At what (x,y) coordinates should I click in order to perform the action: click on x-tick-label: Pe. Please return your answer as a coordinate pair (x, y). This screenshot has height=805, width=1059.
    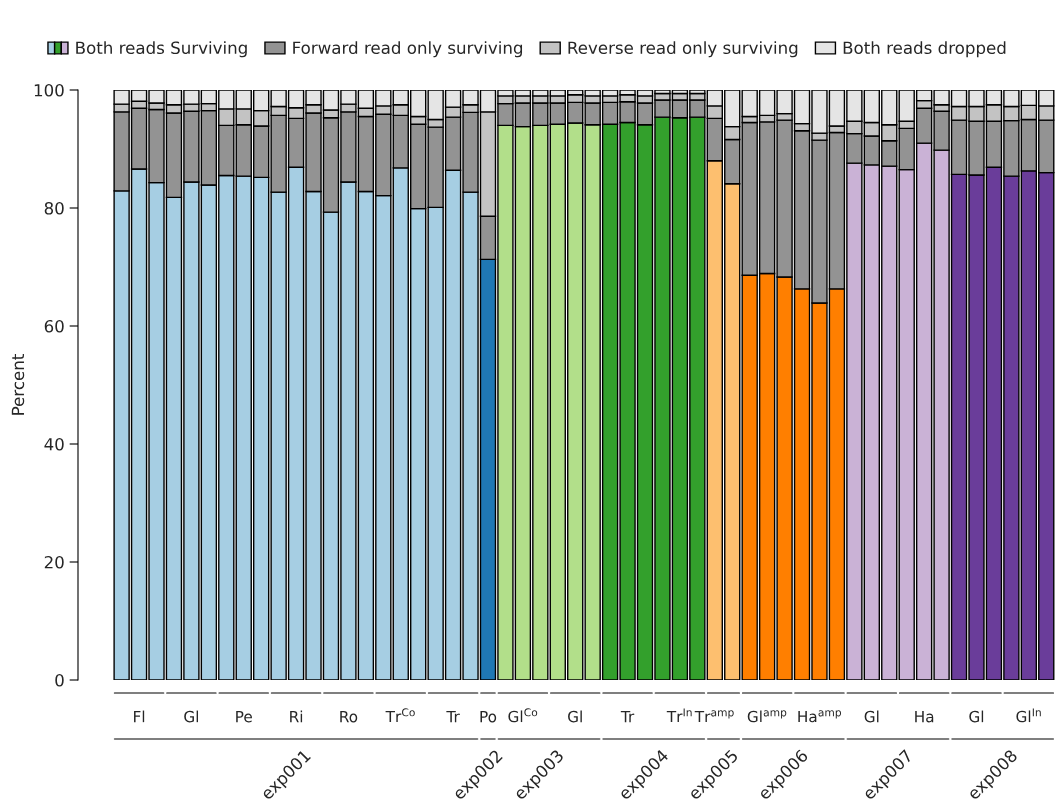
    Looking at the image, I should click on (244, 717).